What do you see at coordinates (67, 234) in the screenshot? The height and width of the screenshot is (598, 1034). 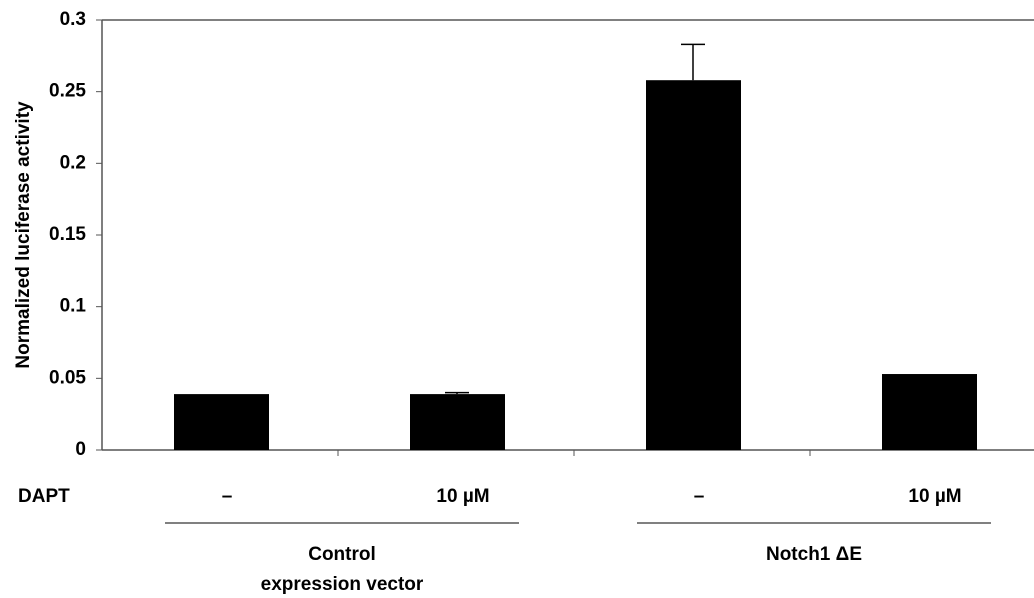 I see `y-tick-label: 0.15` at bounding box center [67, 234].